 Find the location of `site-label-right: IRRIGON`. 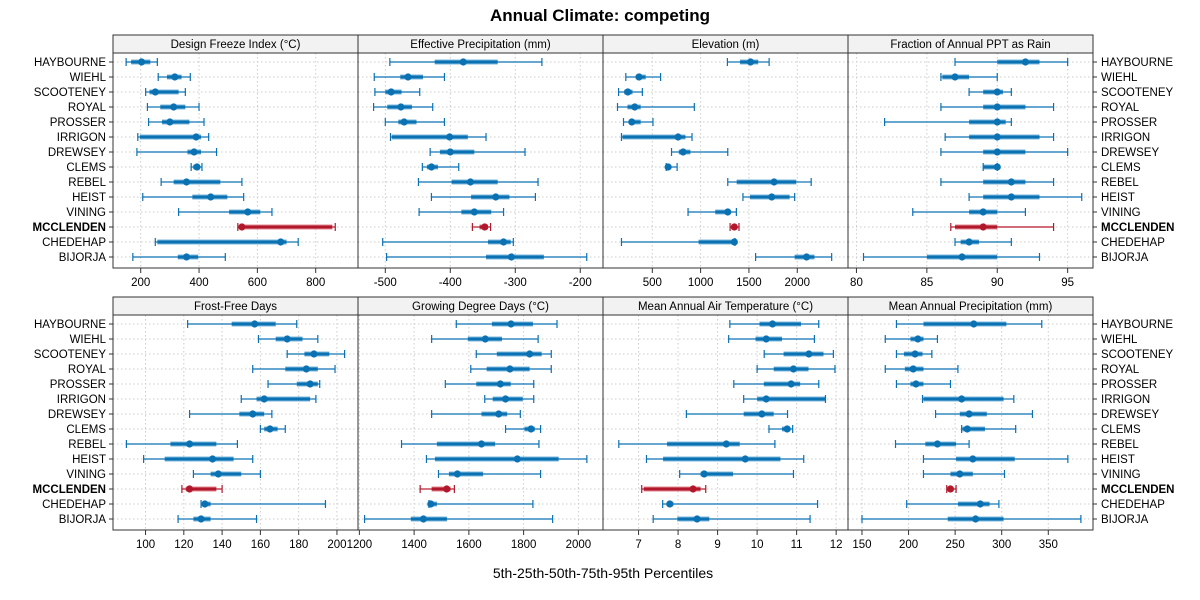

site-label-right: IRRIGON is located at coordinates (1125, 400).